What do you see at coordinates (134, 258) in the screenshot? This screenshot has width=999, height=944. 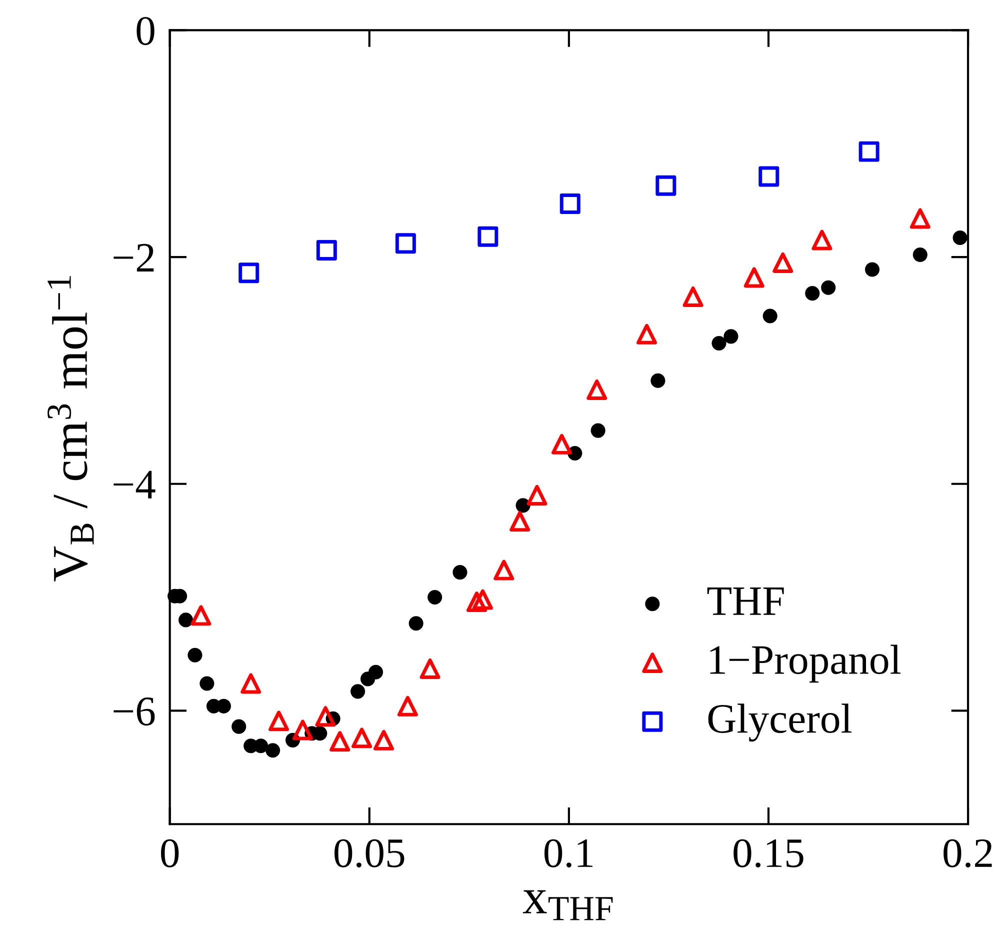 I see `y-tick-label: −2` at bounding box center [134, 258].